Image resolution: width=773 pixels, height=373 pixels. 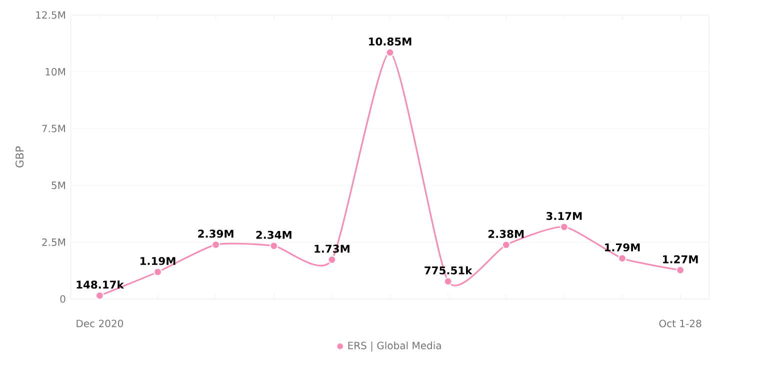 What do you see at coordinates (390, 41) in the screenshot?
I see `data-label: 10.85M` at bounding box center [390, 41].